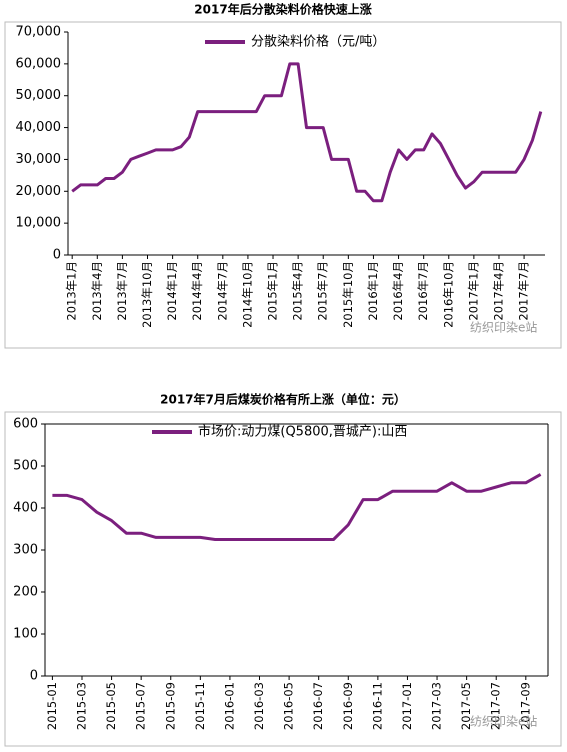 The width and height of the screenshot is (567, 752). Describe the element at coordinates (39, 223) in the screenshot. I see `y-tick-label: 10,000` at that location.